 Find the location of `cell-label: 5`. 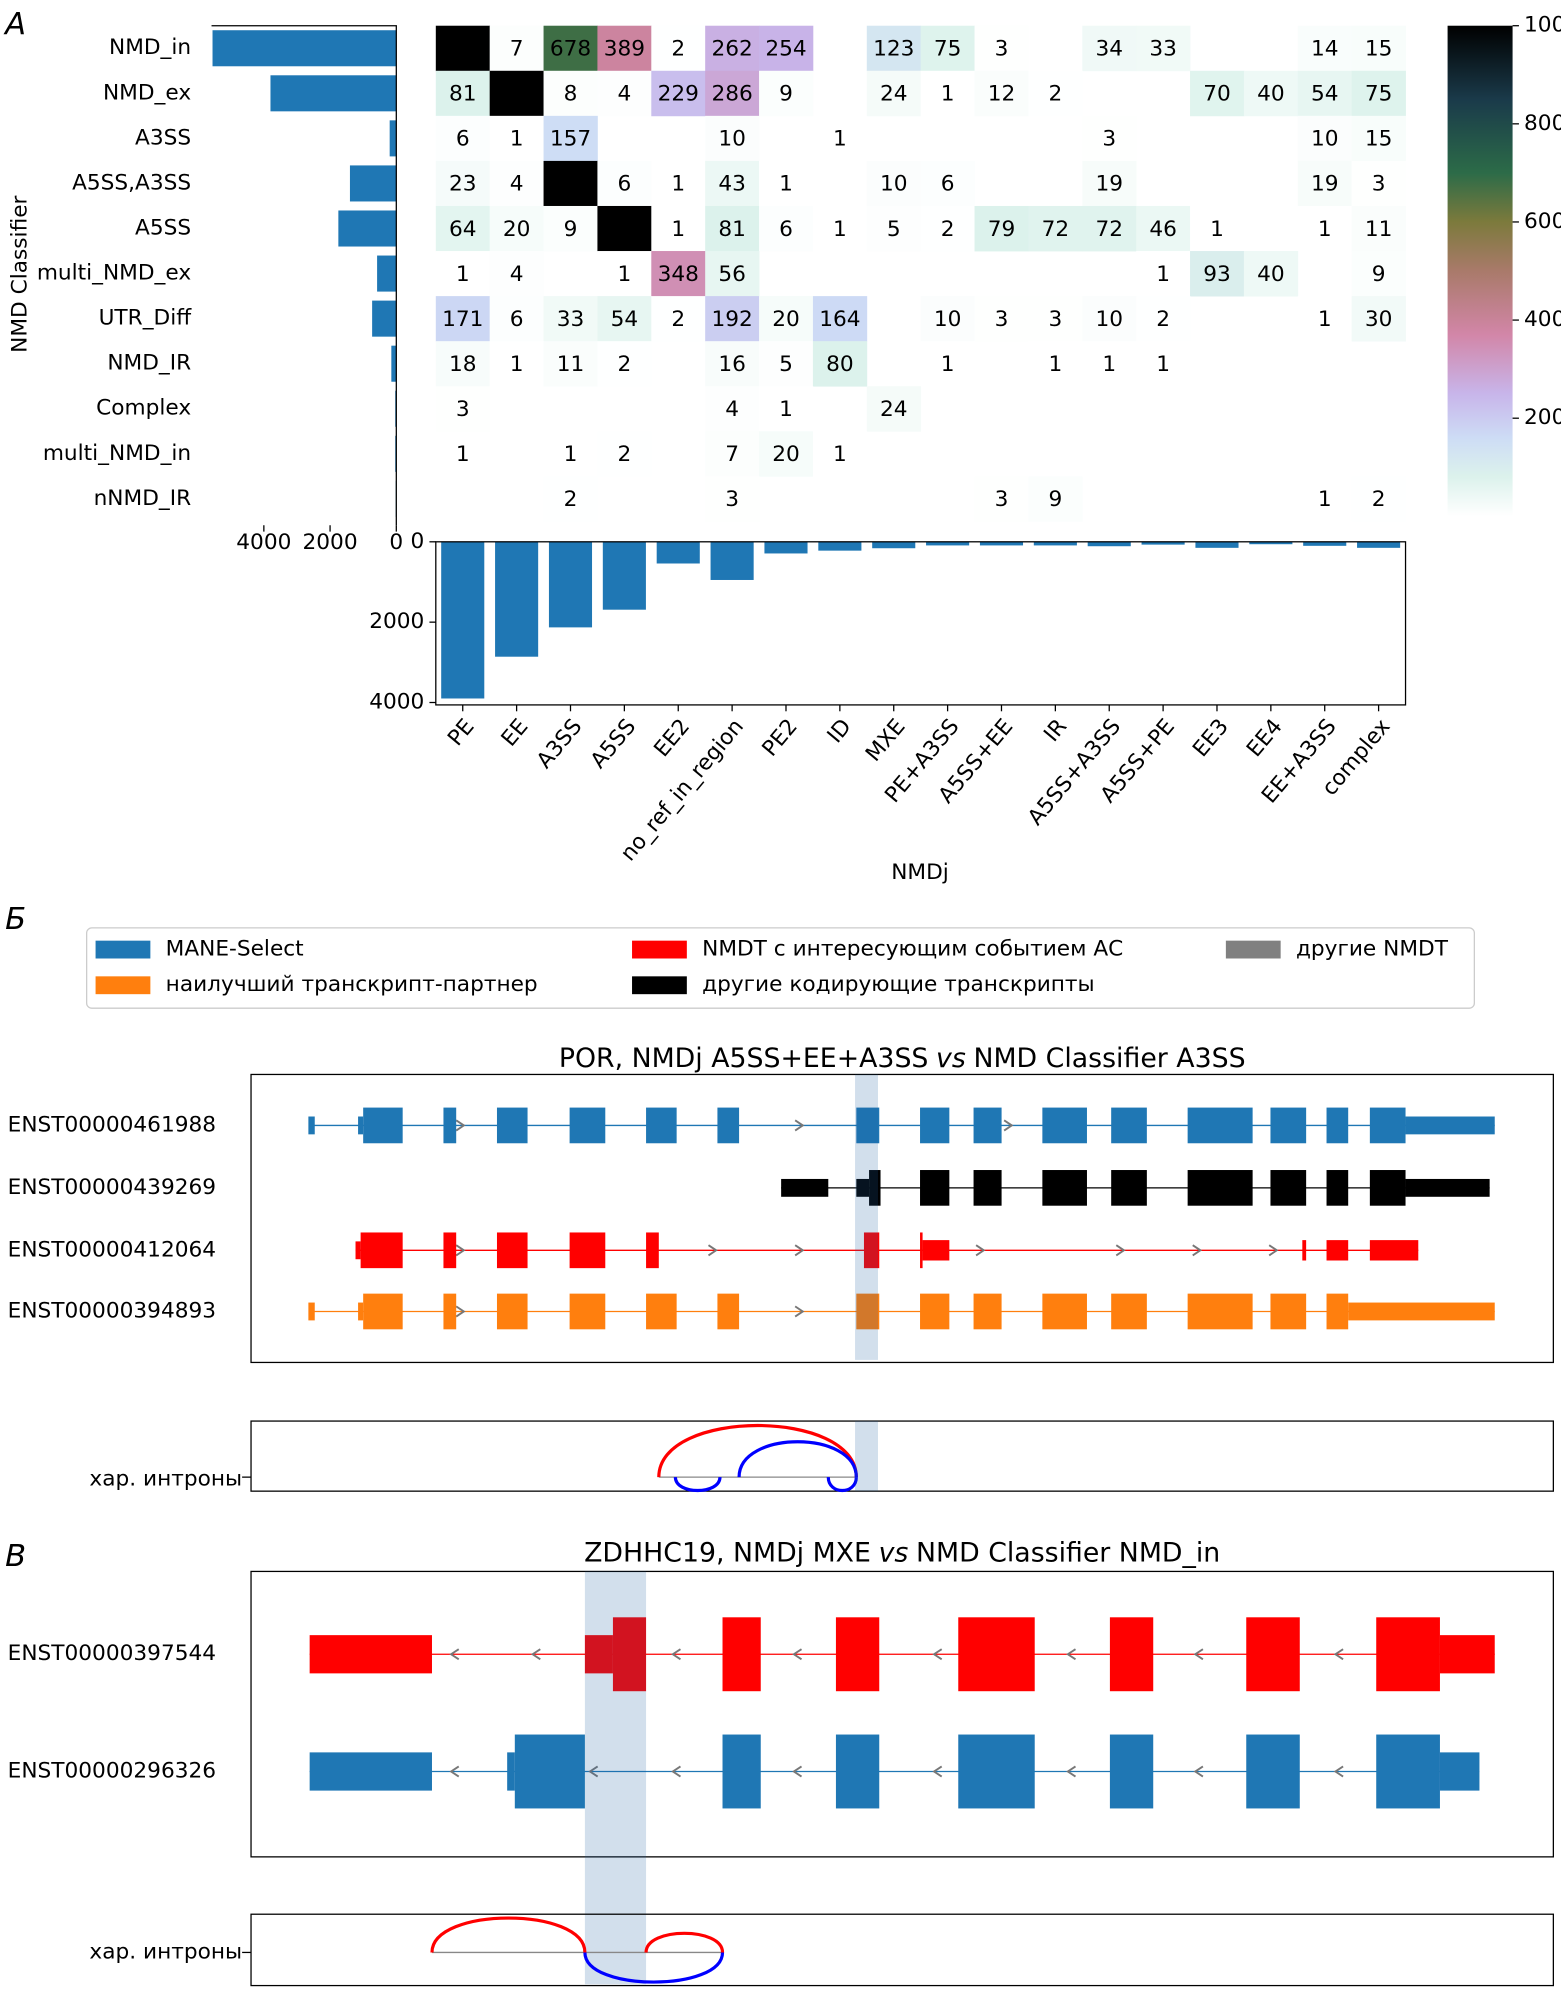

cell-label: 5 is located at coordinates (786, 364).